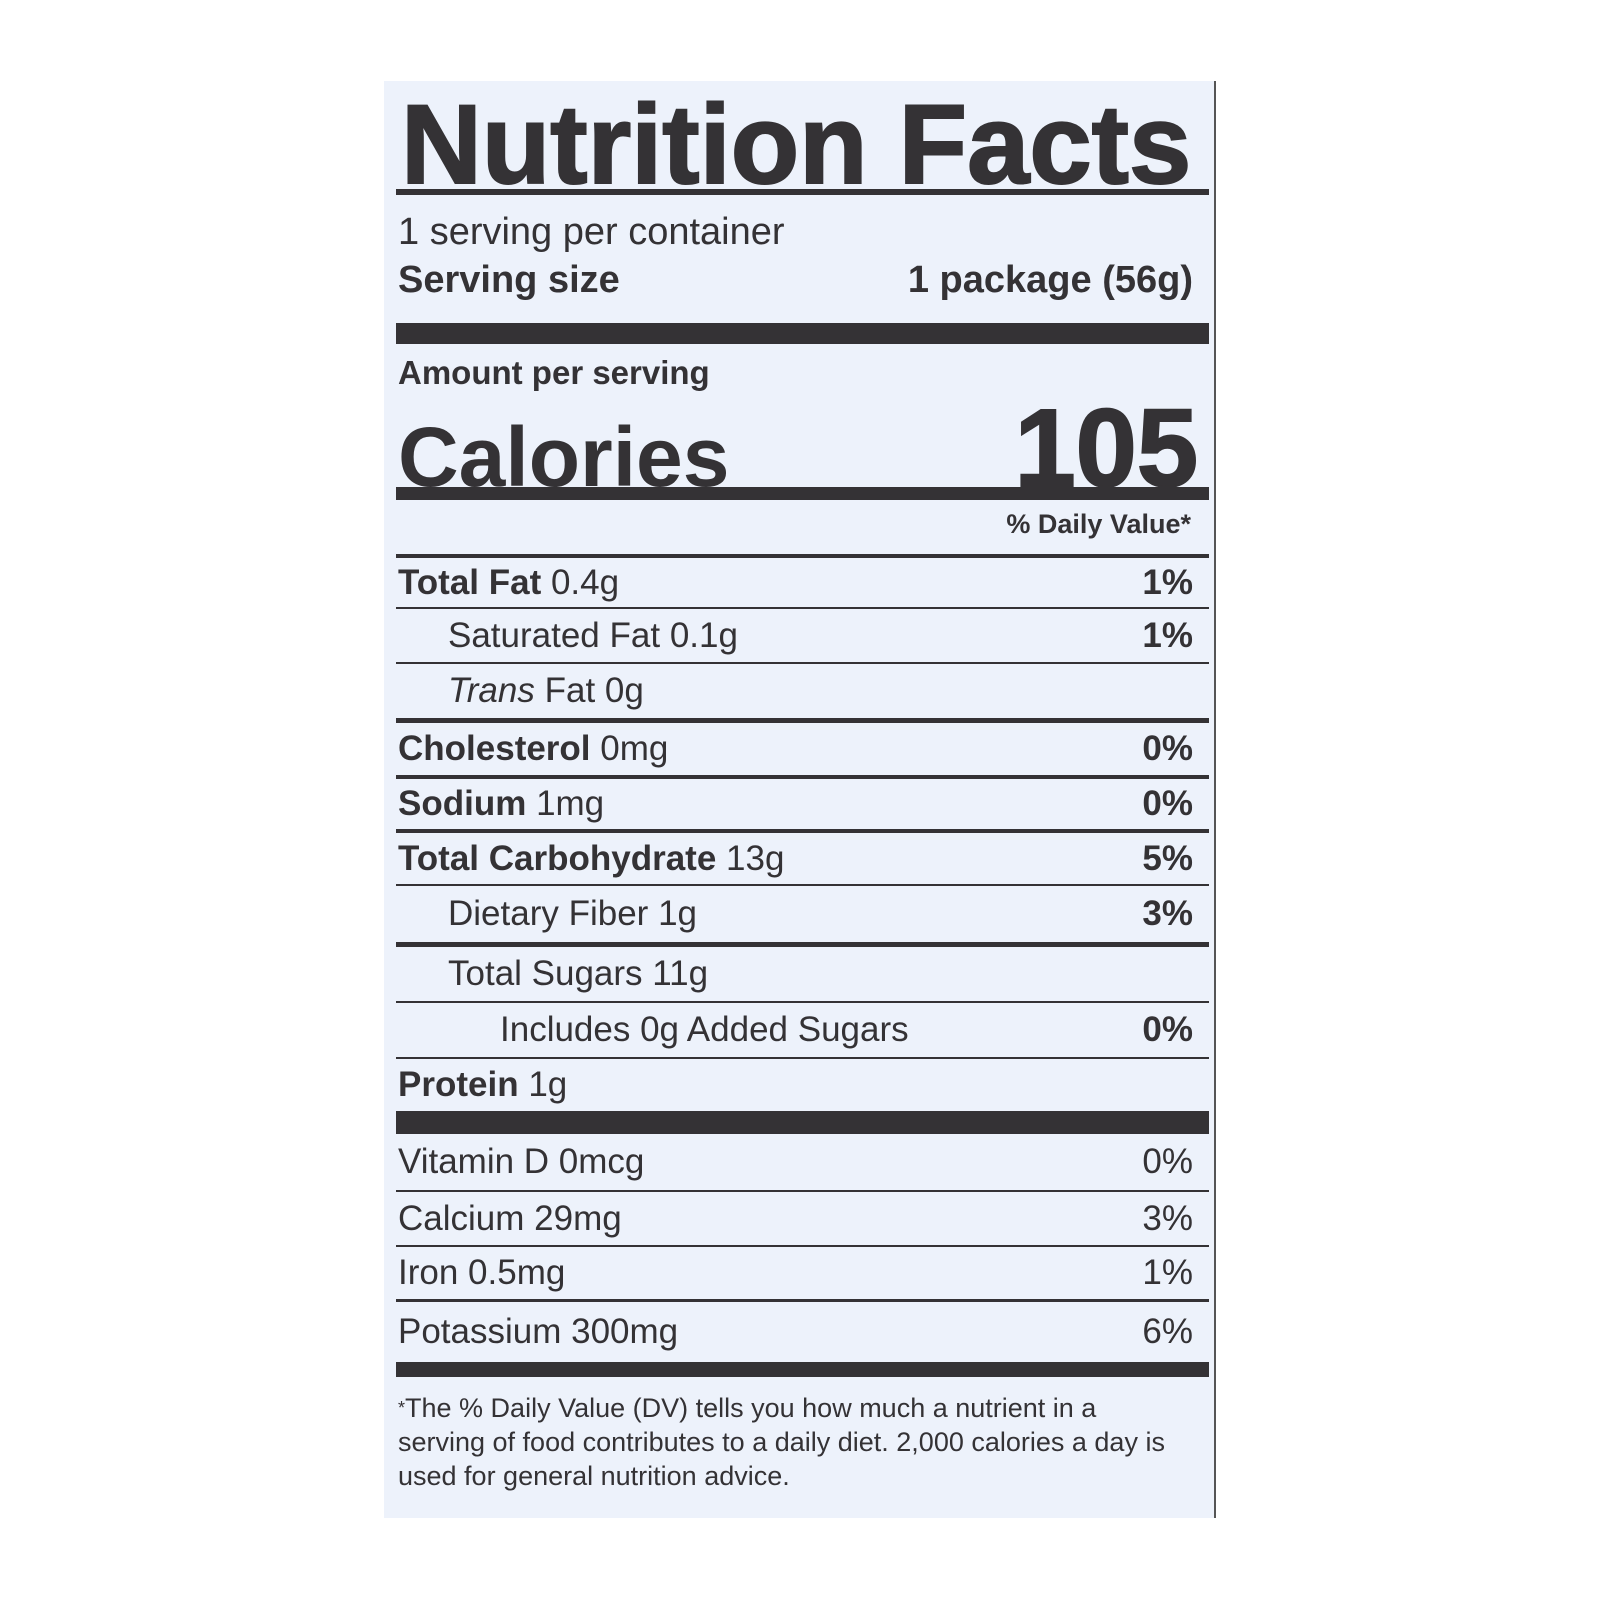 This screenshot has height=1600, width=1600. Describe the element at coordinates (594, 690) in the screenshot. I see `nutrient-amount: Fat 0g` at that location.